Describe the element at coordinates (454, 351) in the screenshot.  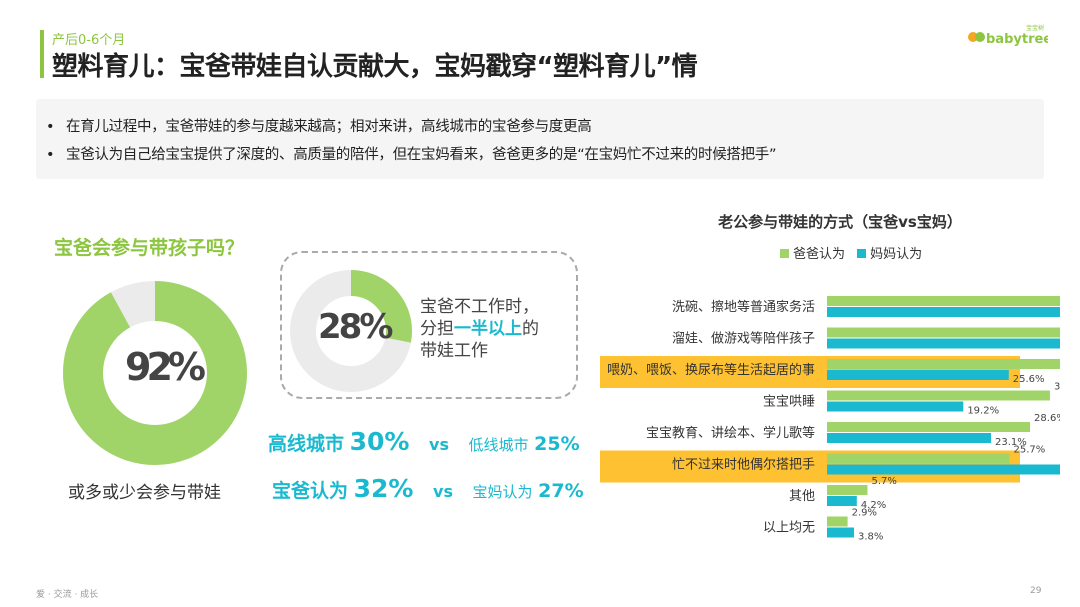
I see `note-line-3: 带娃工作` at that location.